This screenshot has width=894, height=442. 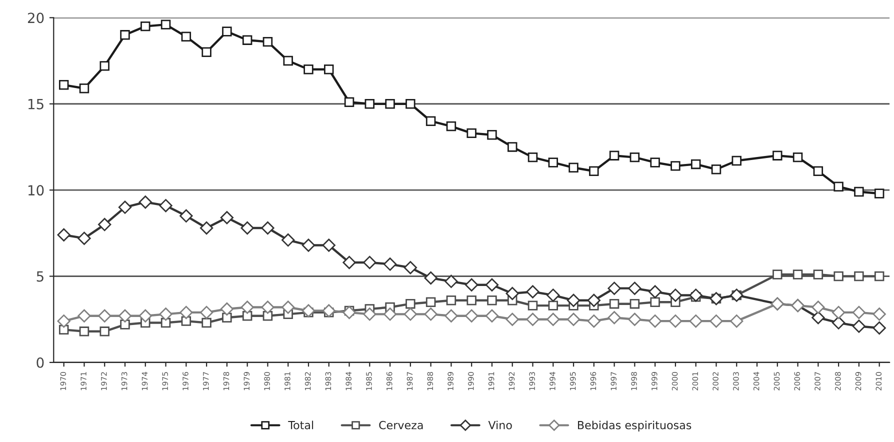 I want to click on legend-label: Bebidas espirituosas, so click(x=635, y=426).